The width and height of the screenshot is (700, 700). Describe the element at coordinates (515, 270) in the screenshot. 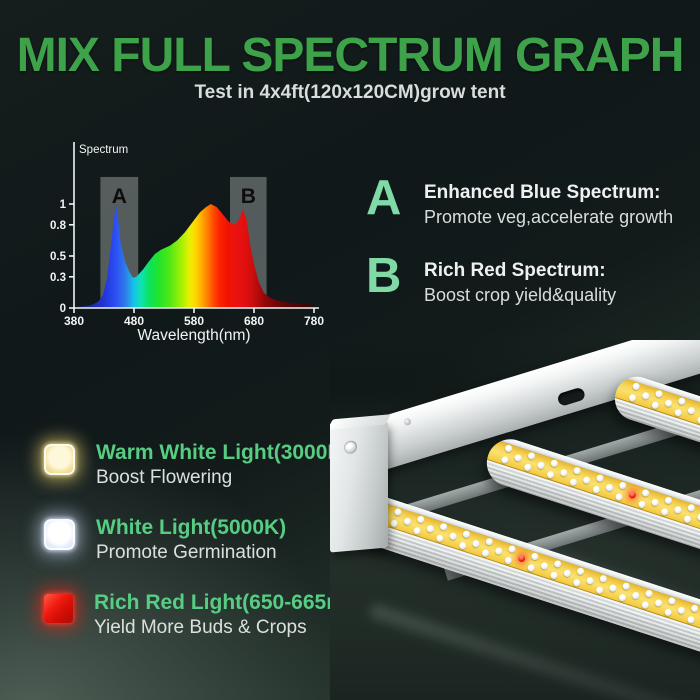

I see `feature-heading: Rich Red Spectrum:` at that location.